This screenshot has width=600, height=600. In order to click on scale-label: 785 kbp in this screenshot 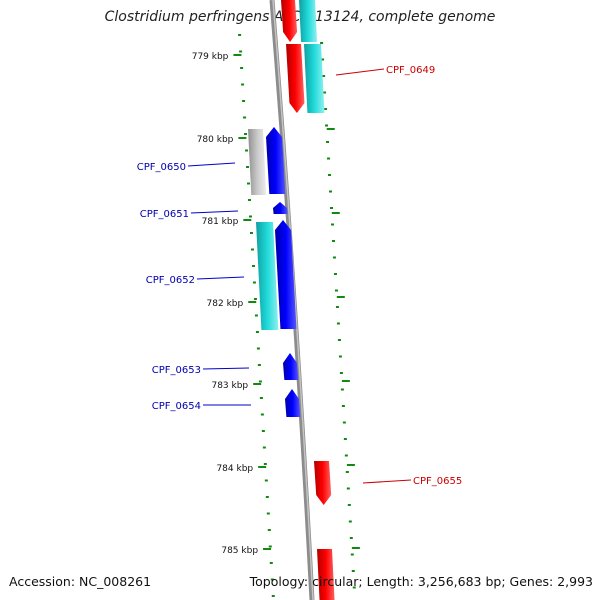, I will do `click(239, 551)`.